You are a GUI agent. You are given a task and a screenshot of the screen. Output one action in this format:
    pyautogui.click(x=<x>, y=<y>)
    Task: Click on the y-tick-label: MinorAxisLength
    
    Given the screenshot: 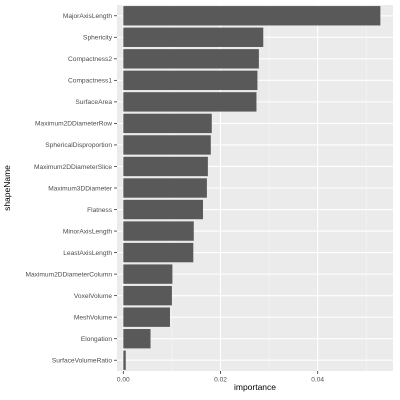 What is the action you would take?
    pyautogui.click(x=87, y=231)
    